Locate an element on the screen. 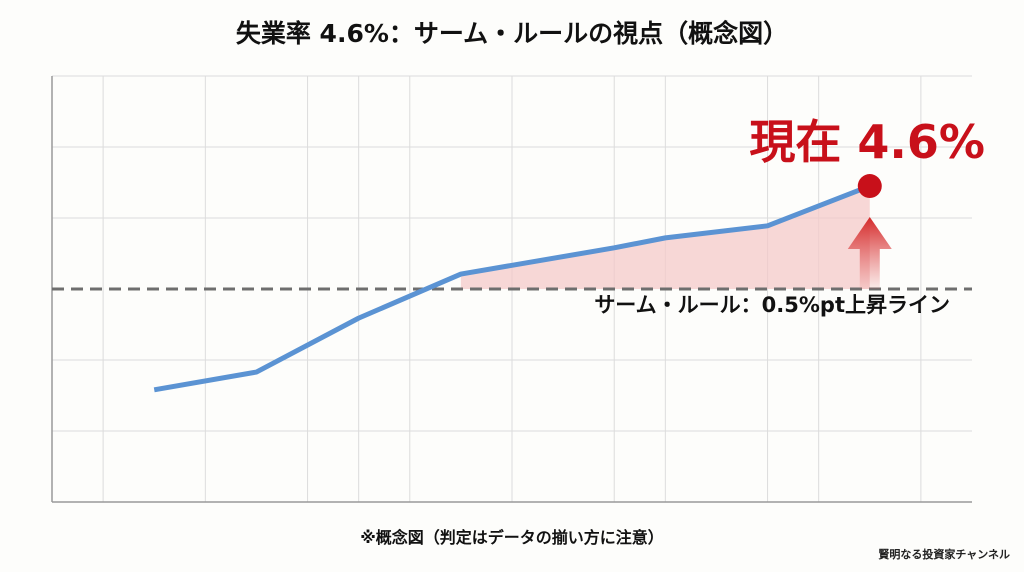  chart-note: ※概念図（判定はデータの揃い方に注意） is located at coordinates (512, 537).